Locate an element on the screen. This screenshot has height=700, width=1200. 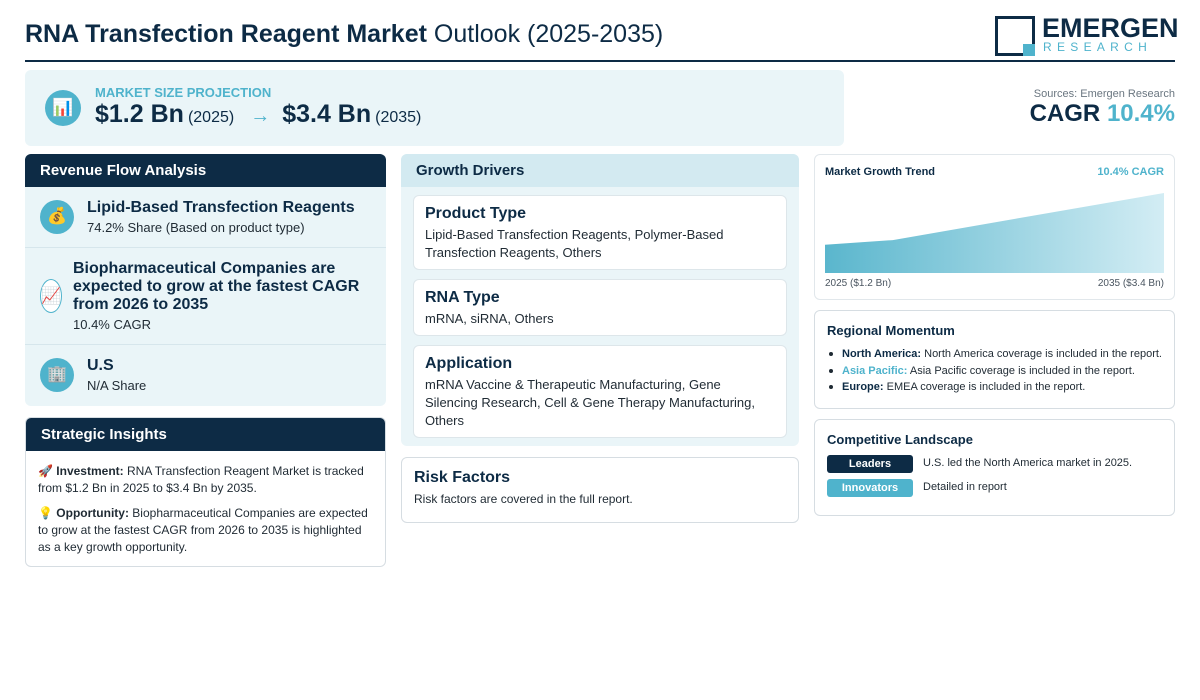
logo-subtitle: RESEARCH is located at coordinates (1098, 47).